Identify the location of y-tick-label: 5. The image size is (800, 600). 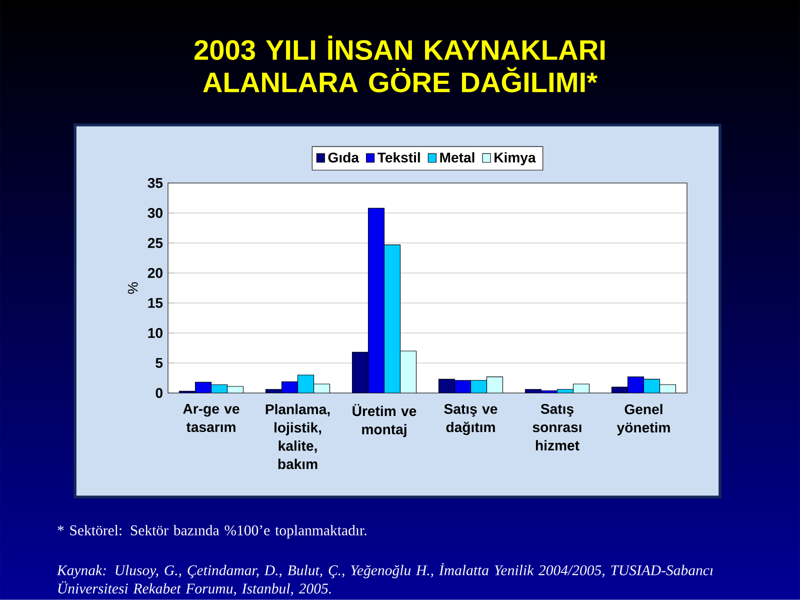
(159, 363).